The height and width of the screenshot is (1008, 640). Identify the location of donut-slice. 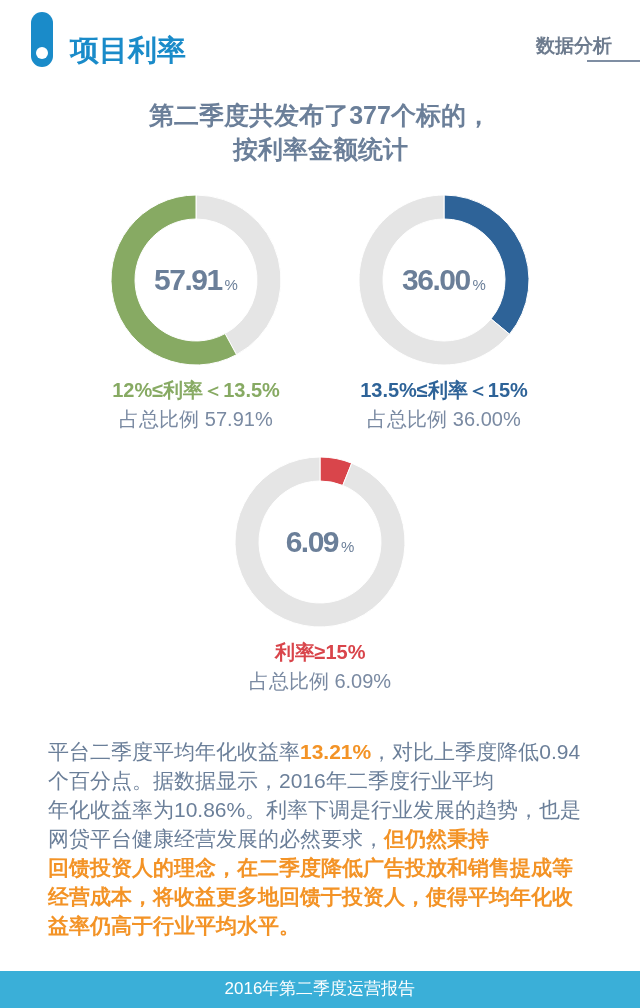
(320, 542).